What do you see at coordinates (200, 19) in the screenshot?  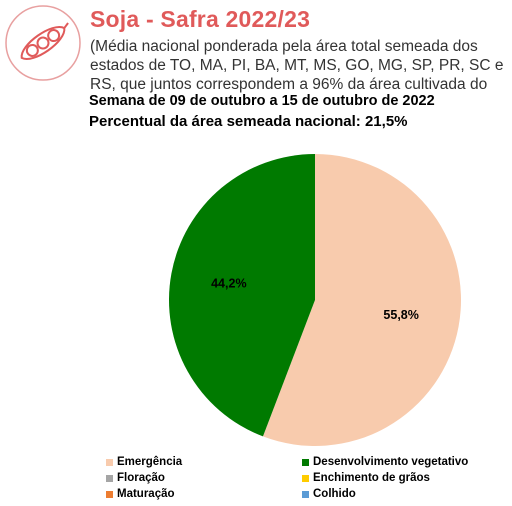 I see `chart-title: Soja - Safra 2022/23` at bounding box center [200, 19].